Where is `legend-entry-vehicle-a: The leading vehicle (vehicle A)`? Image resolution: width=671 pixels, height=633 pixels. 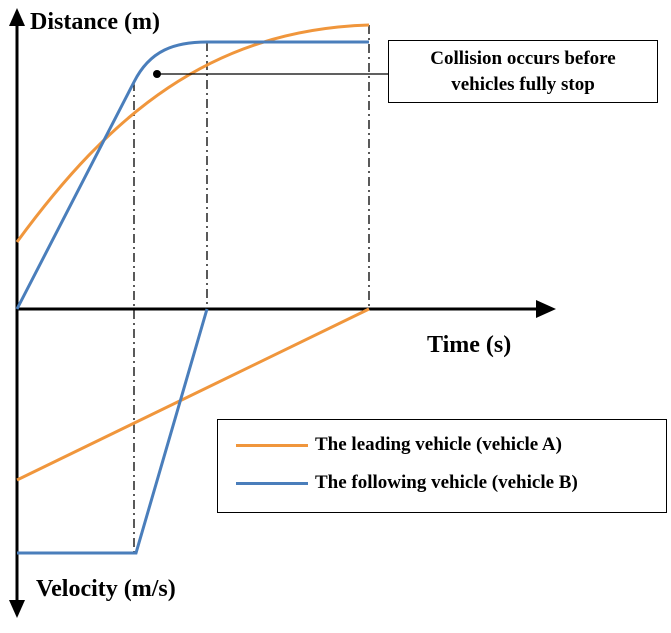
legend-entry-vehicle-a: The leading vehicle (vehicle A) is located at coordinates (399, 445).